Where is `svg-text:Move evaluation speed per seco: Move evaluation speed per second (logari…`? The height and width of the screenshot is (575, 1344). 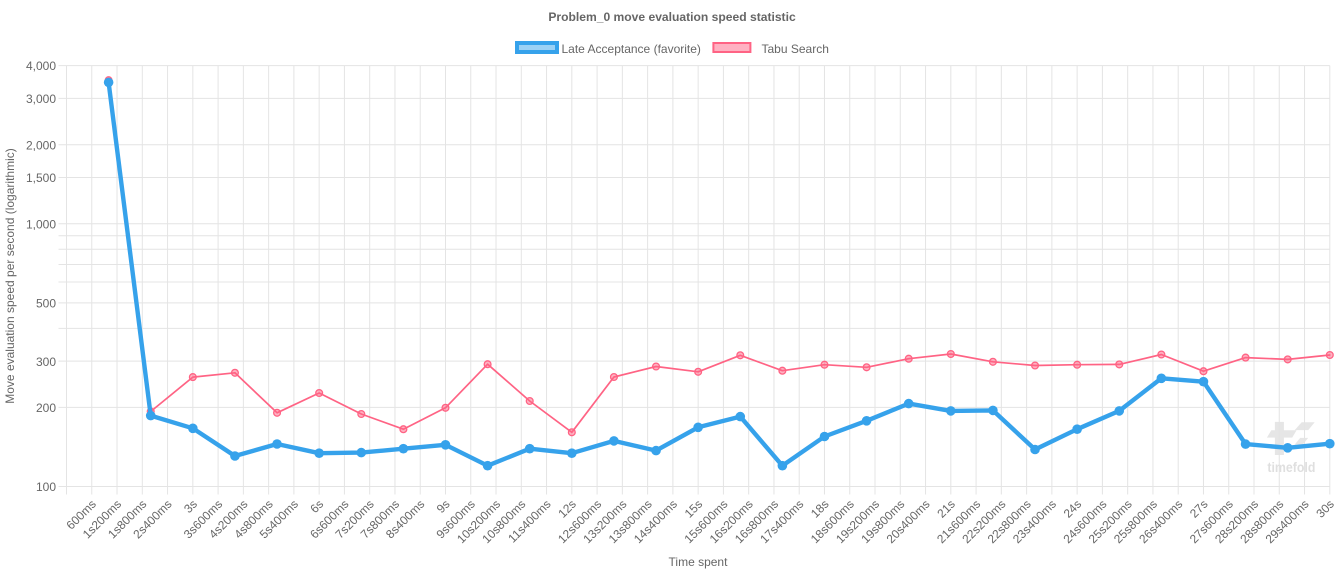 svg-text:Move evaluation speed per seco: Move evaluation speed per second (logari… is located at coordinates (10, 275).